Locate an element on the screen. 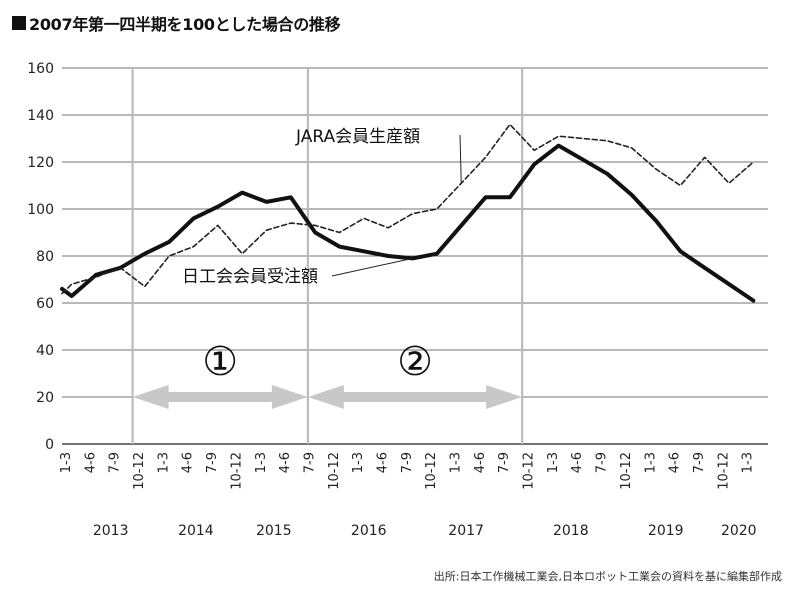  annotation-leader-nikkoukai is located at coordinates (372, 267).